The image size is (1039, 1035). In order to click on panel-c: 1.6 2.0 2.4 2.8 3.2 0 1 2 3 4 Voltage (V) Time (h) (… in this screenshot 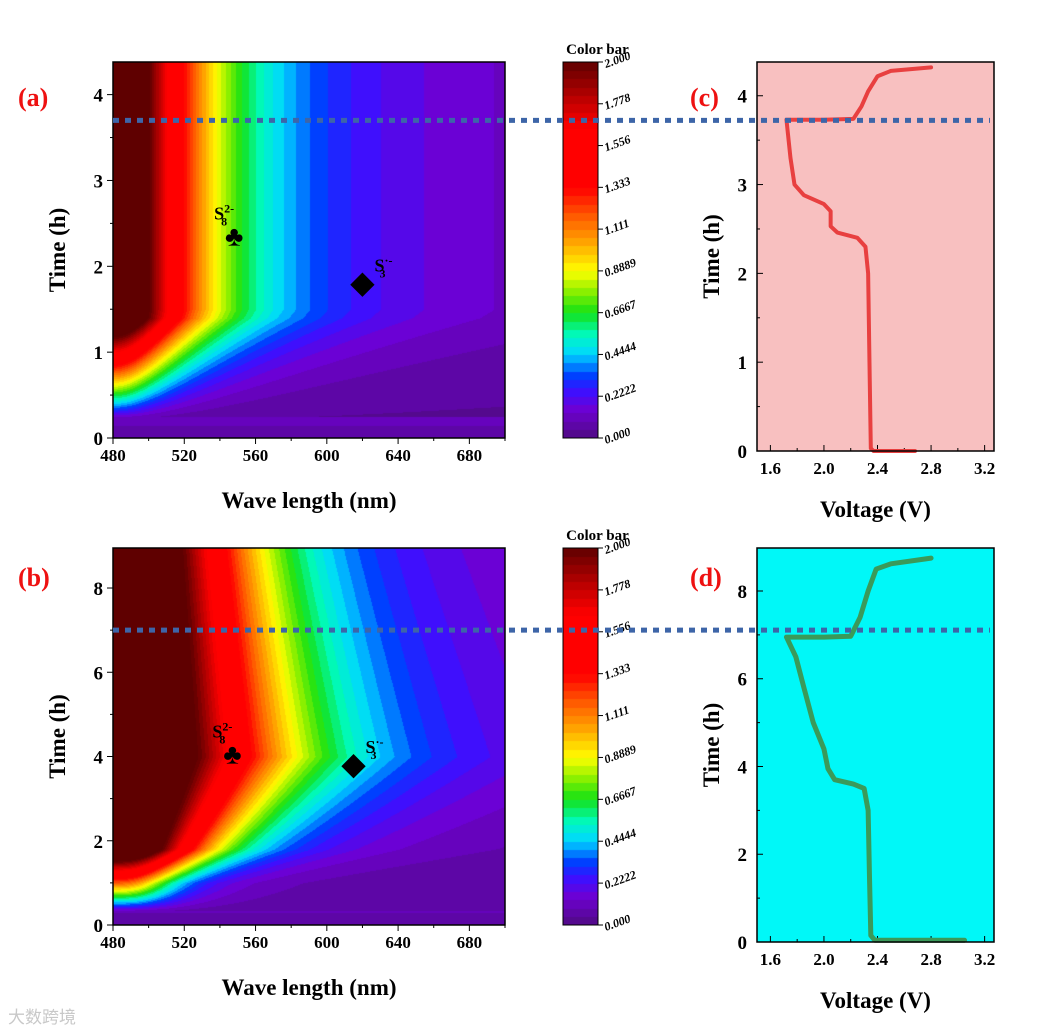, I will do `click(842, 291)`.